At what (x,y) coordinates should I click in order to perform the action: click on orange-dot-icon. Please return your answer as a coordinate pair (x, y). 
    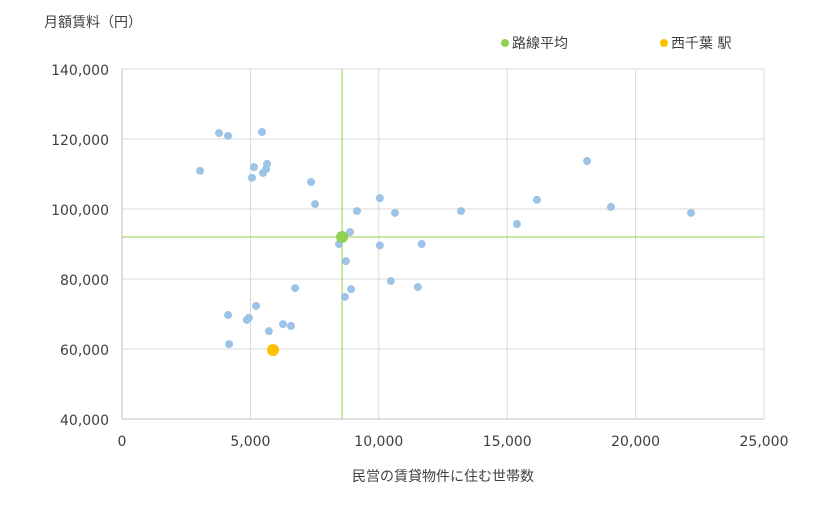
    Looking at the image, I should click on (664, 43).